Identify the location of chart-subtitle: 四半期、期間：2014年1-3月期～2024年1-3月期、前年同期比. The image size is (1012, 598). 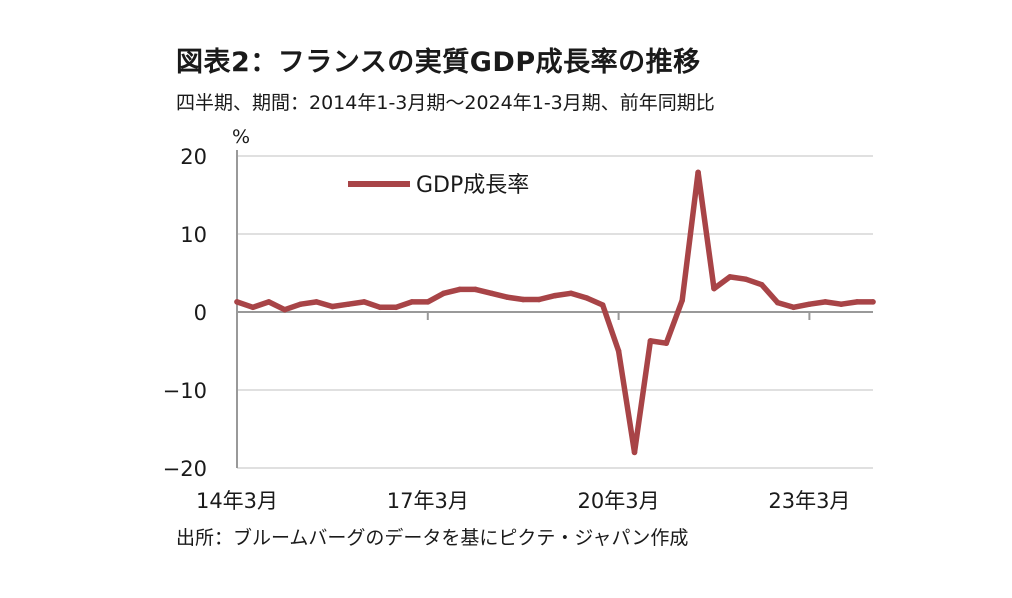
(445, 103).